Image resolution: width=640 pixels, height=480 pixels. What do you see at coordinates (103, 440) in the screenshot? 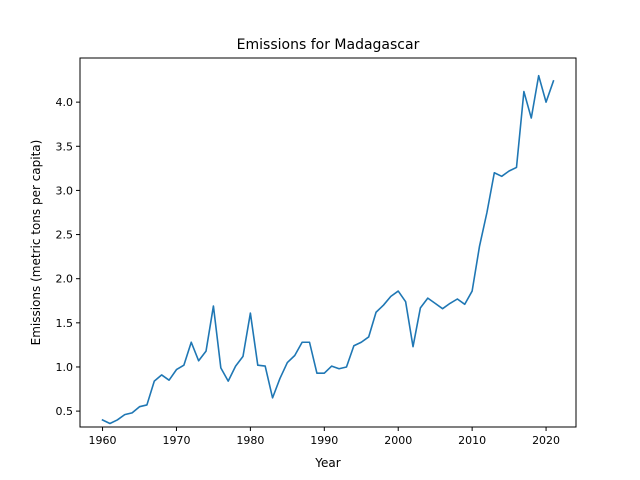
I see `x-tick-label: 1960` at bounding box center [103, 440].